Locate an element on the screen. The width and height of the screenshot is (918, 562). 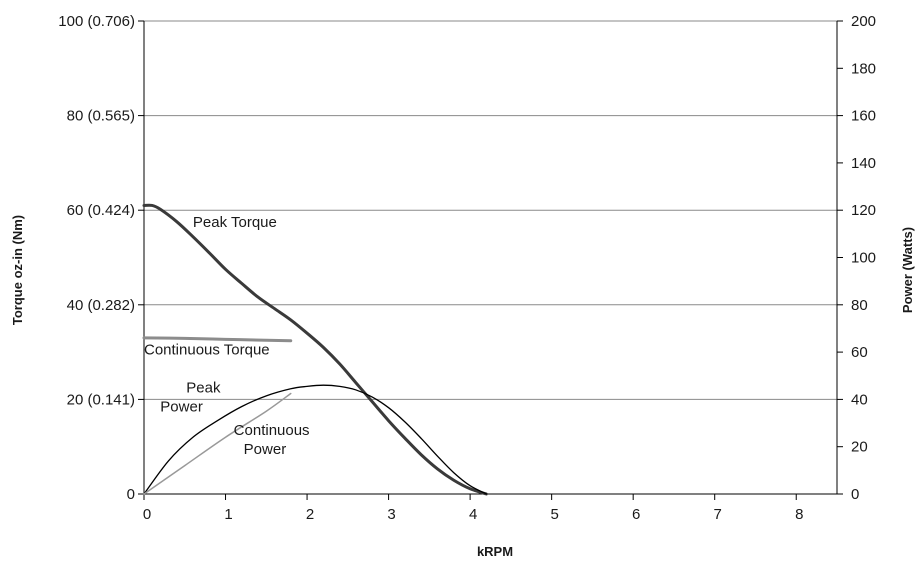
annotation-label: Continuous Torque is located at coordinates (207, 349).